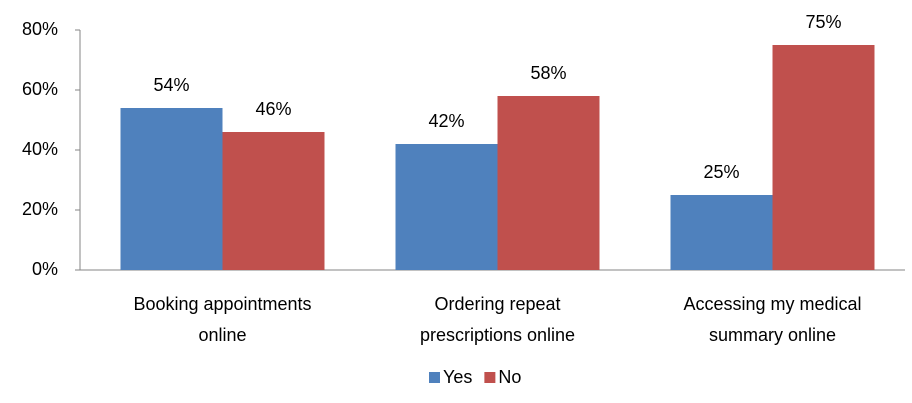 This screenshot has height=403, width=912. I want to click on legend-label: No, so click(509, 377).